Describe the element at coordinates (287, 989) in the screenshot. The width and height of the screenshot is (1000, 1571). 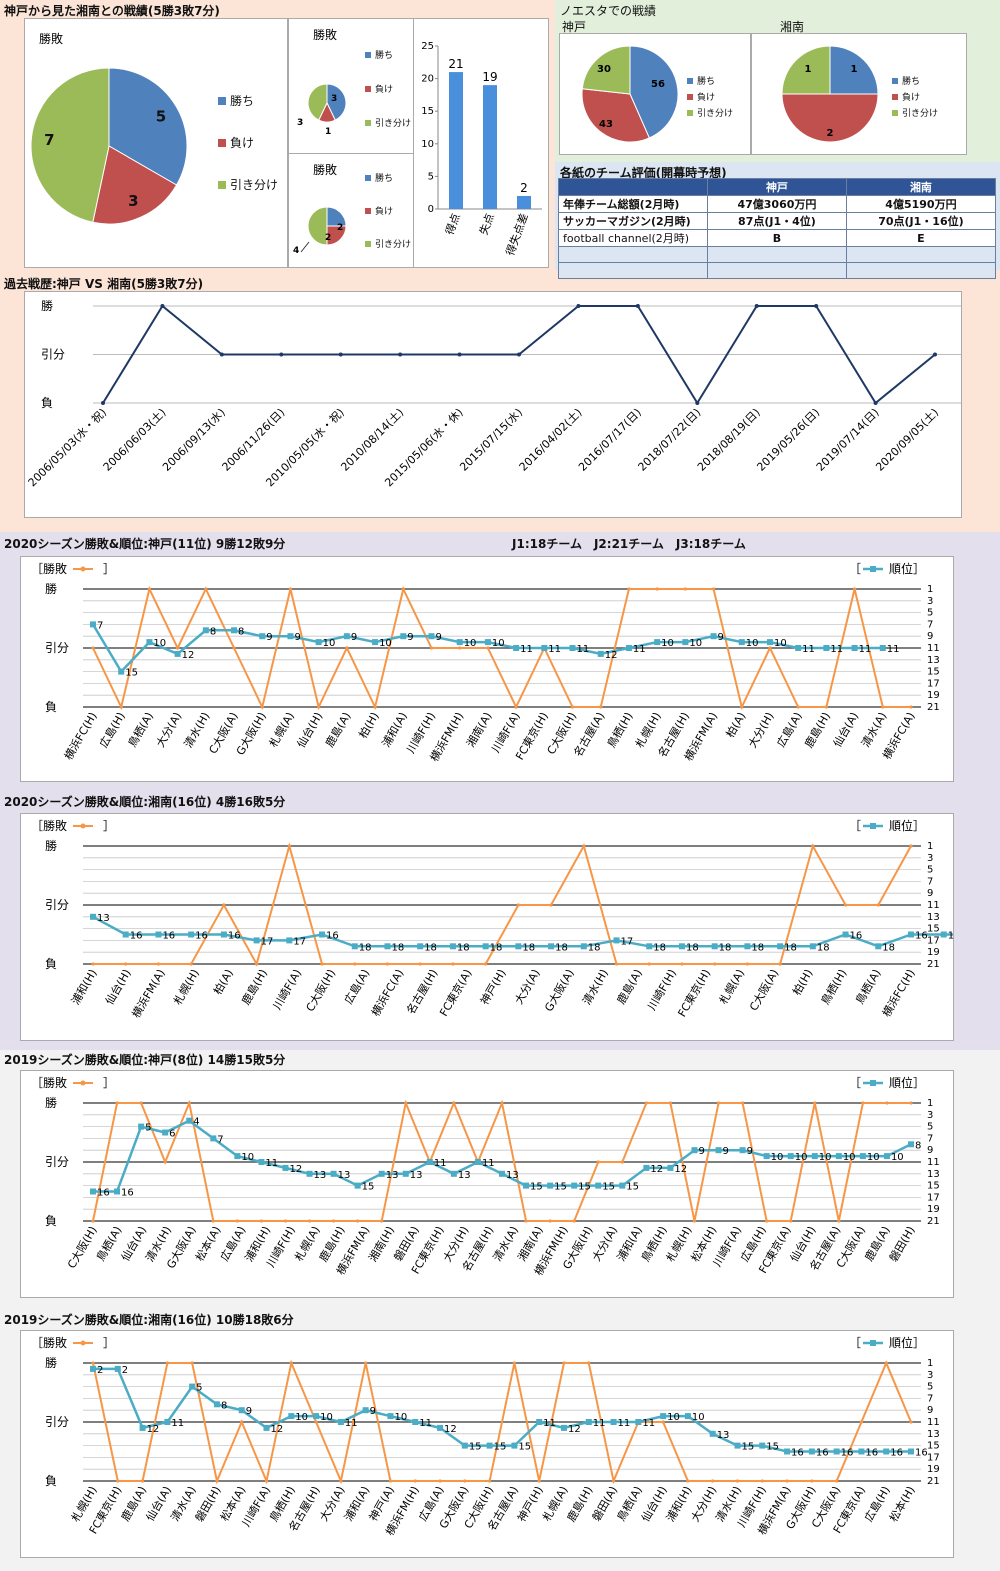
I see `opponent-label: 川崎F(A)` at that location.